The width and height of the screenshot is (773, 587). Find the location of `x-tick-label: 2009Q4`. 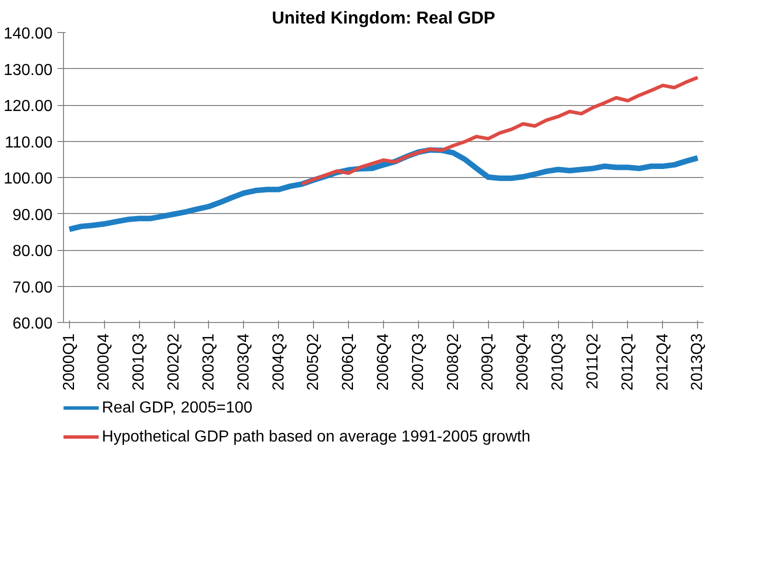

x-tick-label: 2009Q4 is located at coordinates (523, 361).